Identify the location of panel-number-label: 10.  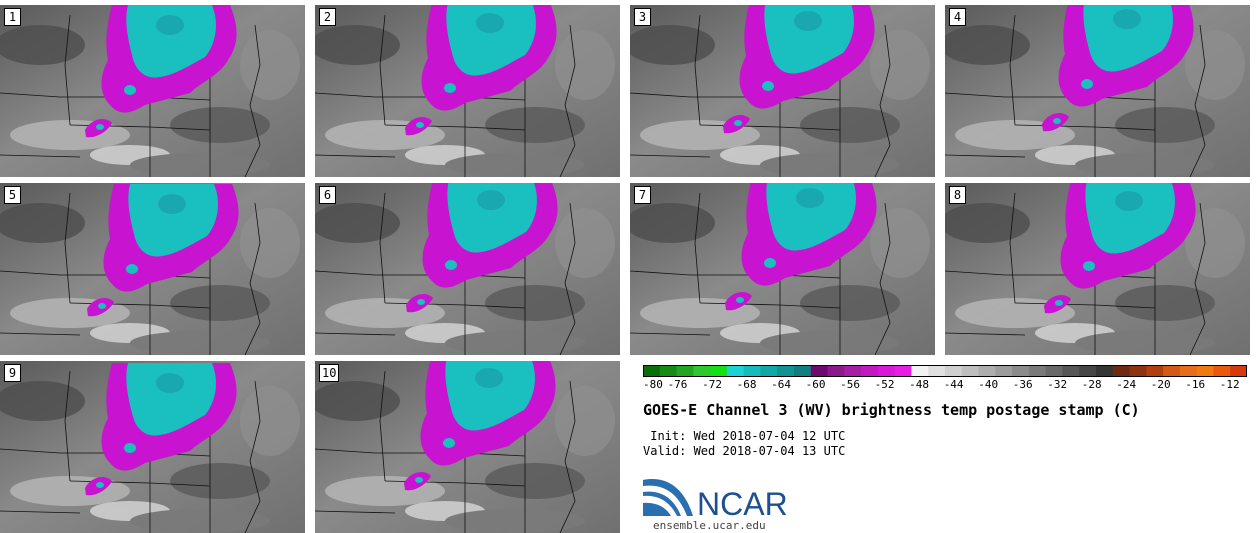
(329, 373).